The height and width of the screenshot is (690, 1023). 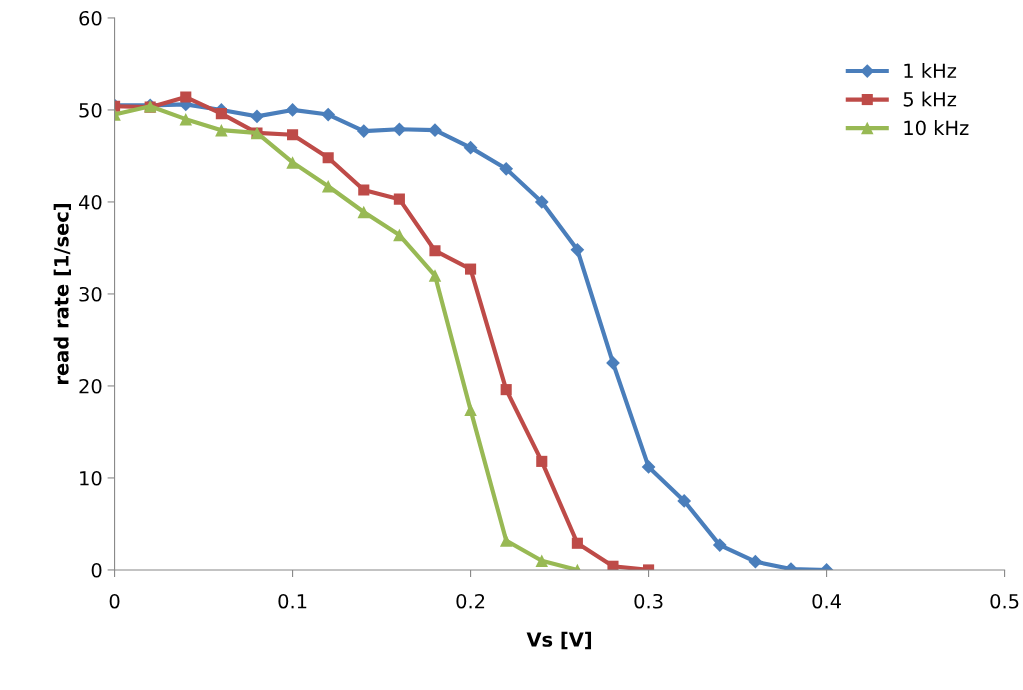 What do you see at coordinates (470, 601) in the screenshot?
I see `x-tick-label: 0.2` at bounding box center [470, 601].